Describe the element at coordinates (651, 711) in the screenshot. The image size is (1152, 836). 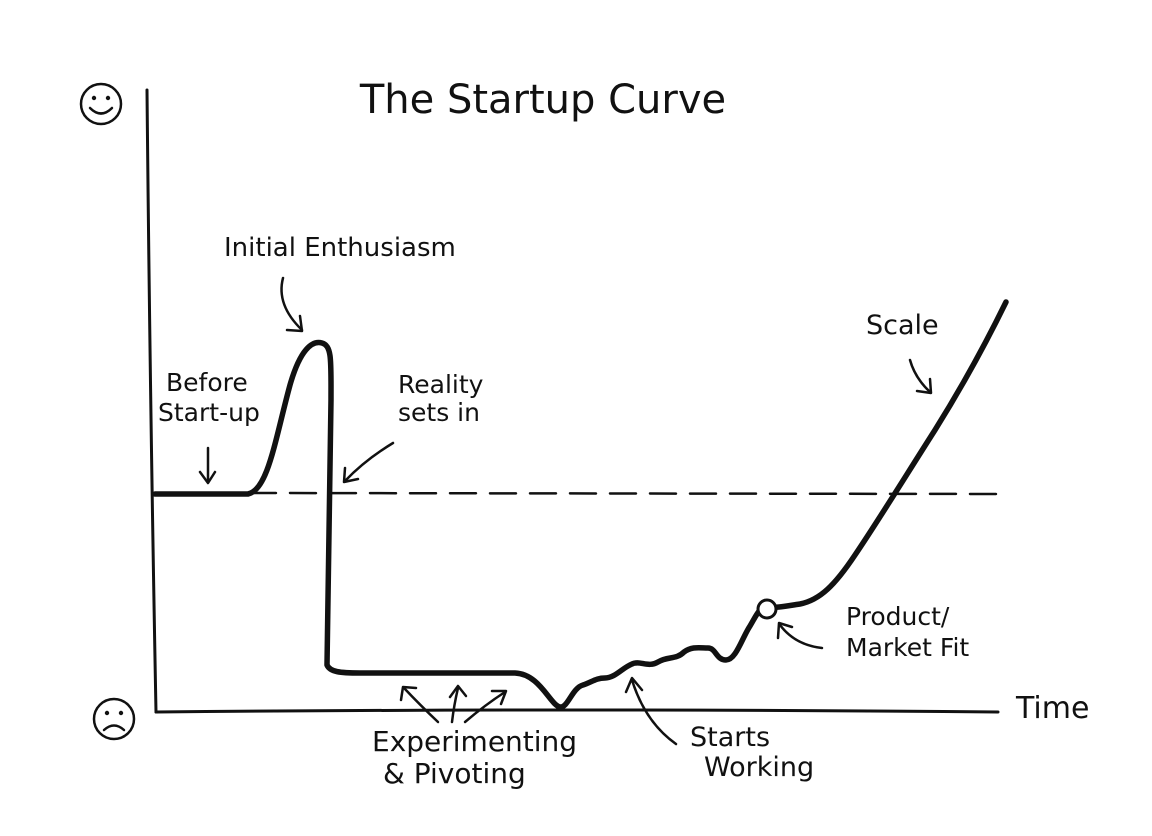
I see `starts-working-arrow` at that location.